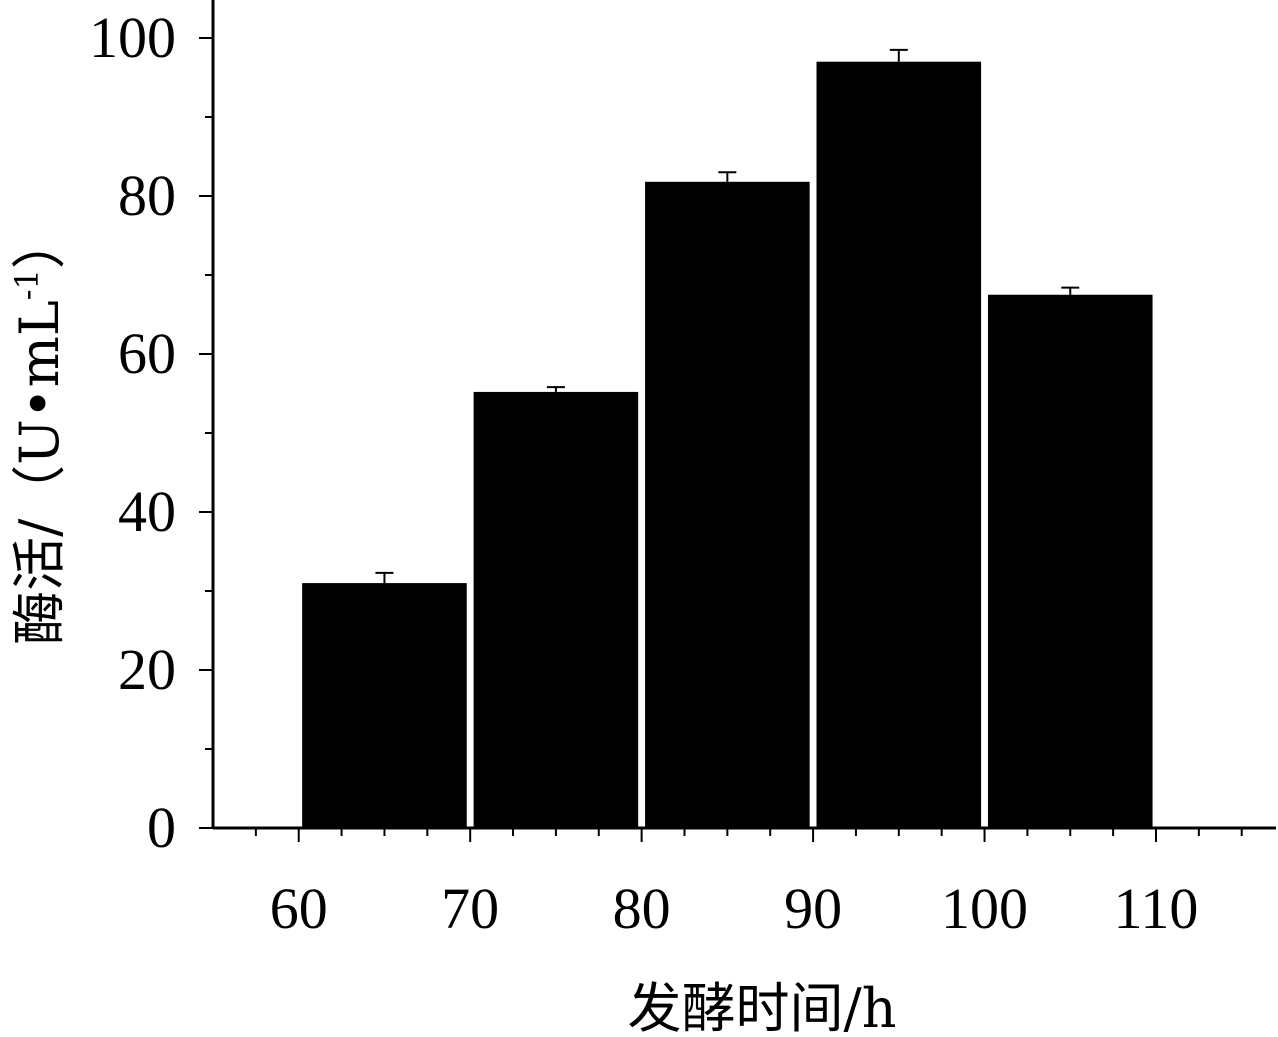 This screenshot has width=1278, height=1037. Describe the element at coordinates (132, 37) in the screenshot. I see `y-tick-label: 100` at that location.